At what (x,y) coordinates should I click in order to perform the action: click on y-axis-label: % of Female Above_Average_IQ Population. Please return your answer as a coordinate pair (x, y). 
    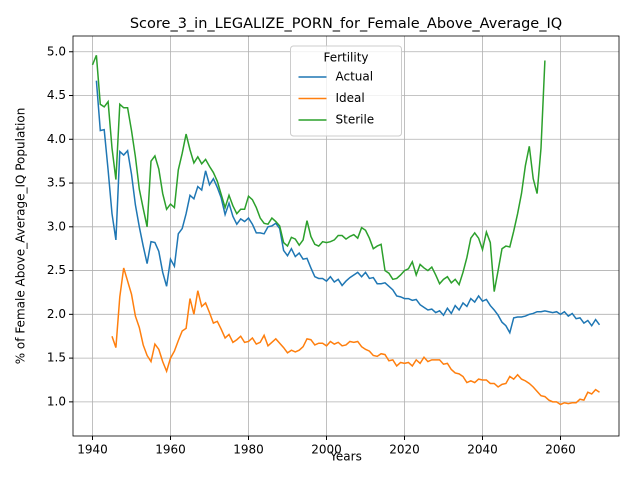
    Looking at the image, I should click on (21, 236).